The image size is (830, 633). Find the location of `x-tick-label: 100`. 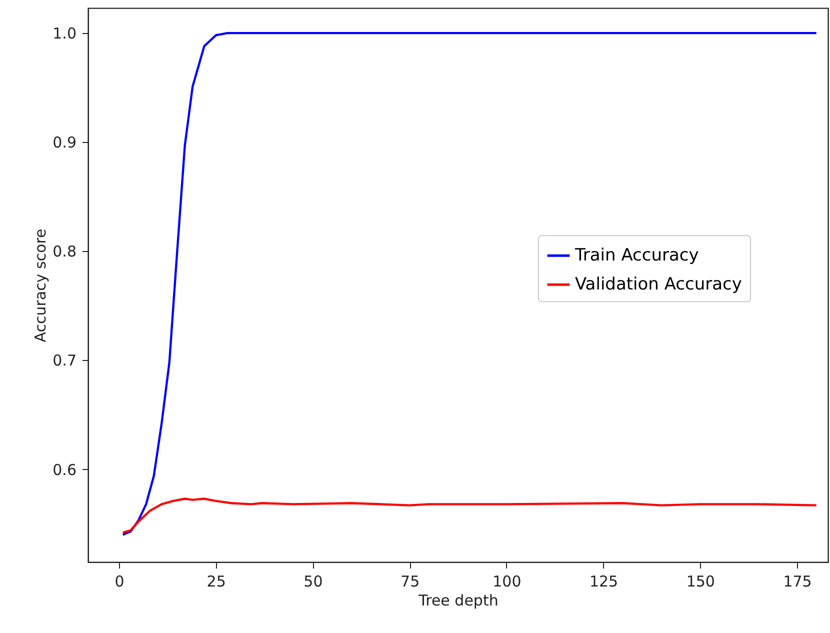

x-tick-label: 100 is located at coordinates (507, 581).